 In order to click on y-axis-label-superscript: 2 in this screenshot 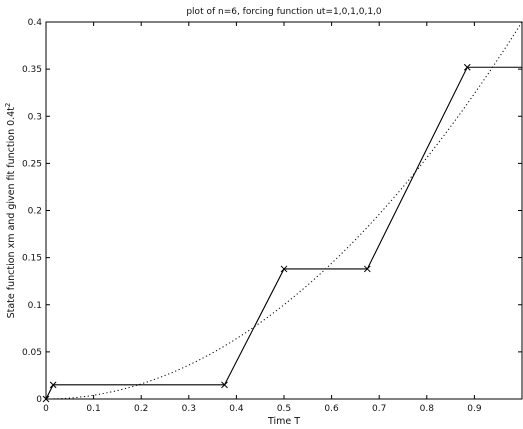, I will do `click(8, 105)`.